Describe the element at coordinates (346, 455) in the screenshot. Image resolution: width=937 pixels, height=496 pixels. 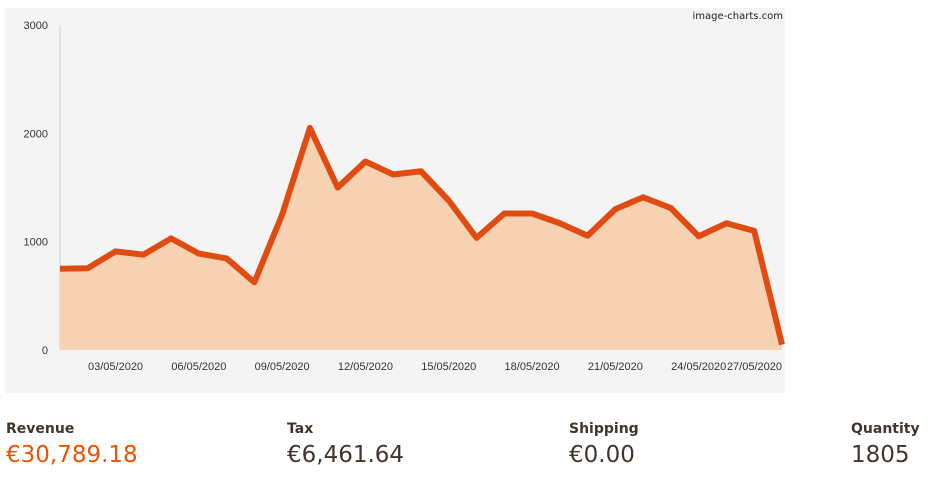
I see `tax-value: €6,461.64` at that location.